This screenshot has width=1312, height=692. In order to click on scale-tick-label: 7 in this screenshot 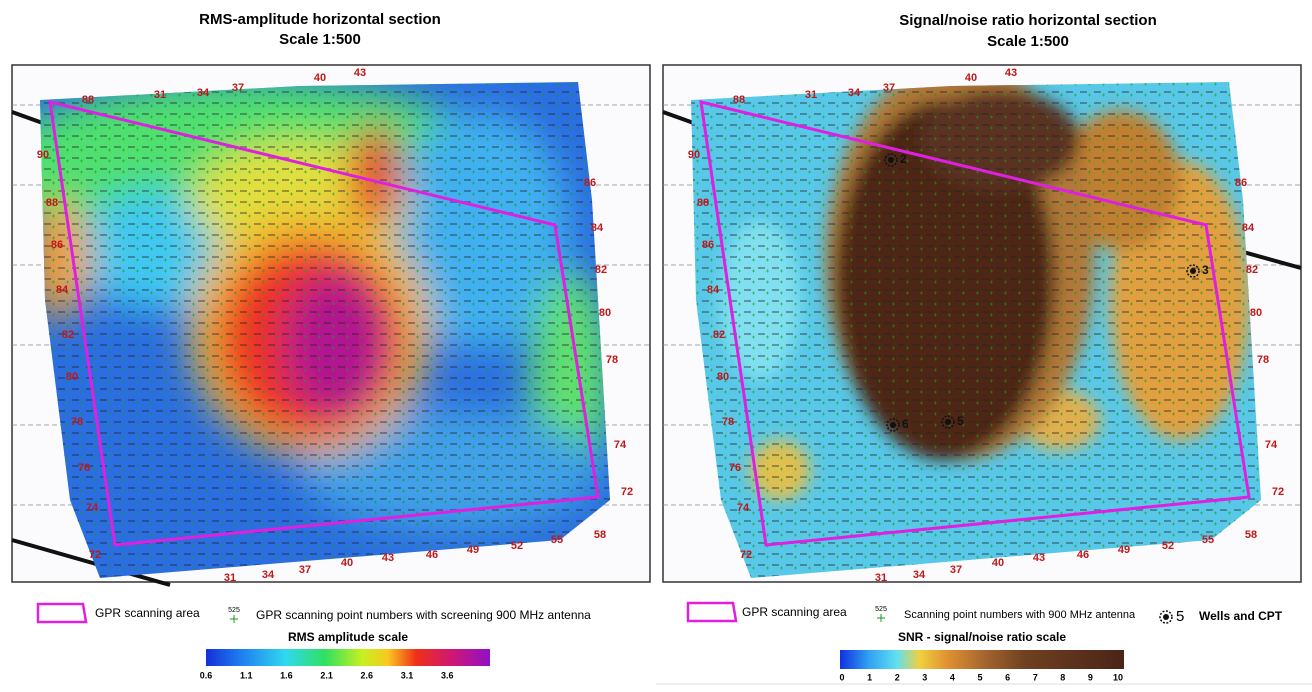, I will do `click(1035, 677)`.